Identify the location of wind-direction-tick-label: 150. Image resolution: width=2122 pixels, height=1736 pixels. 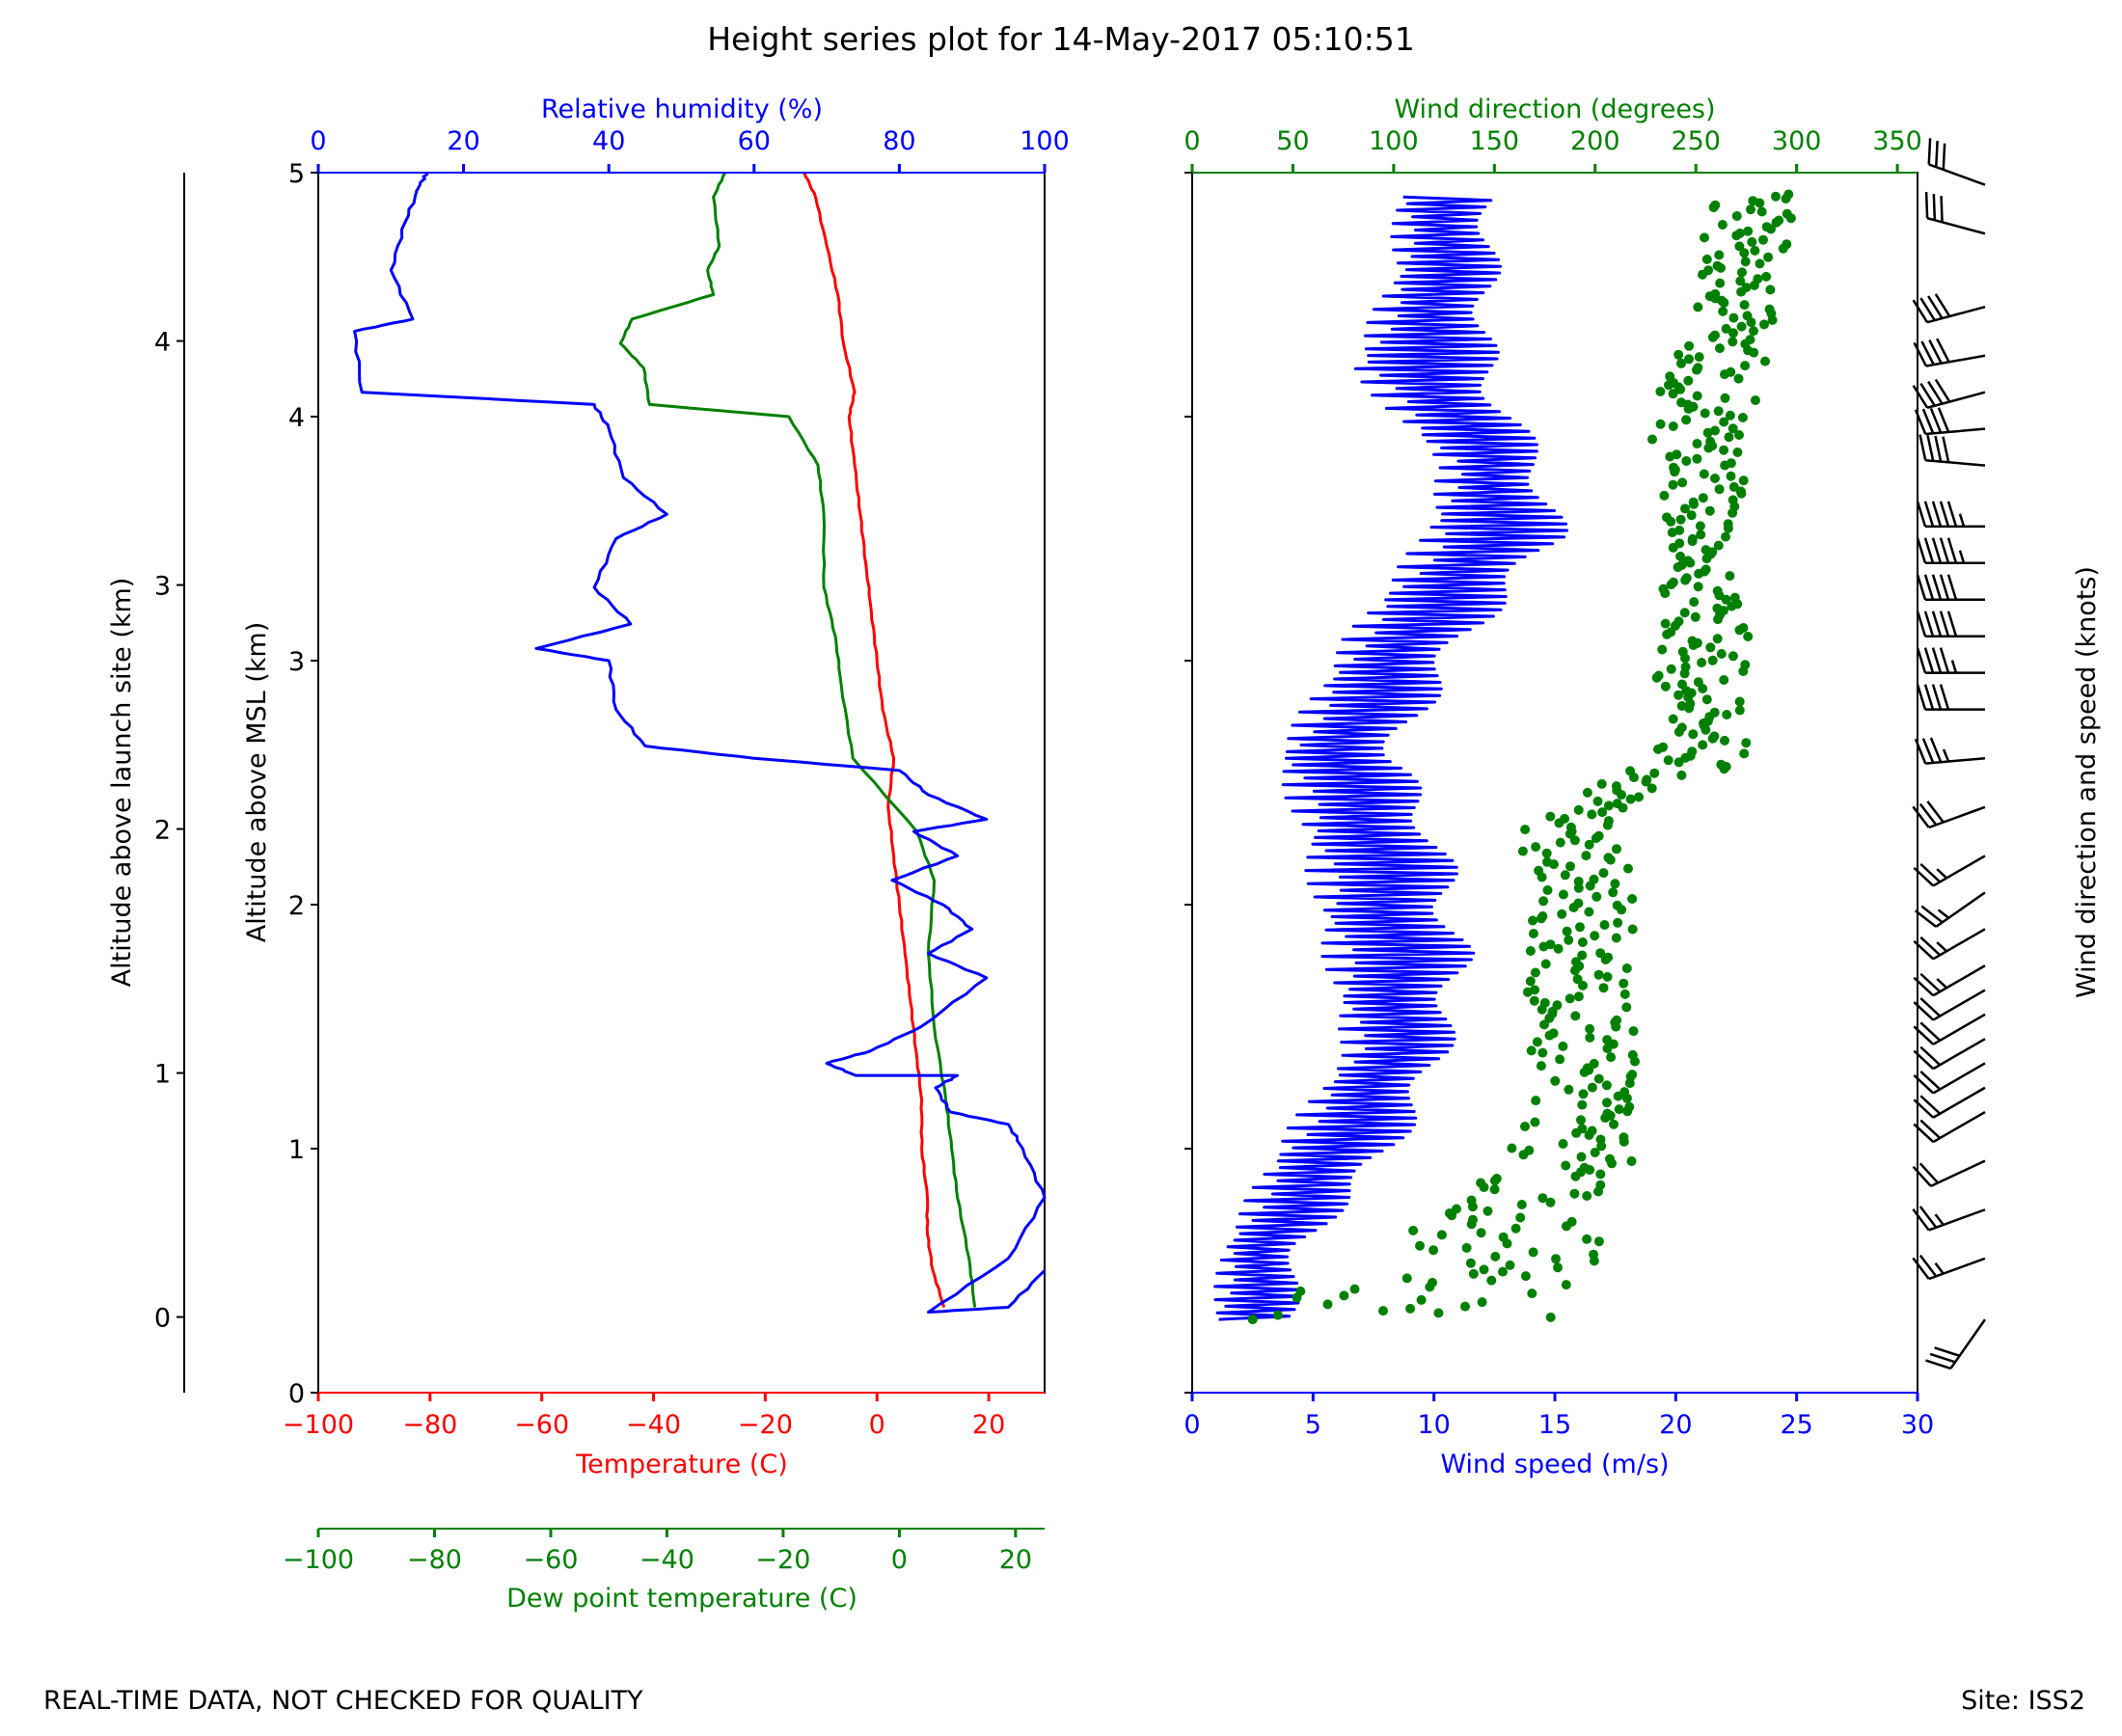
(1495, 141).